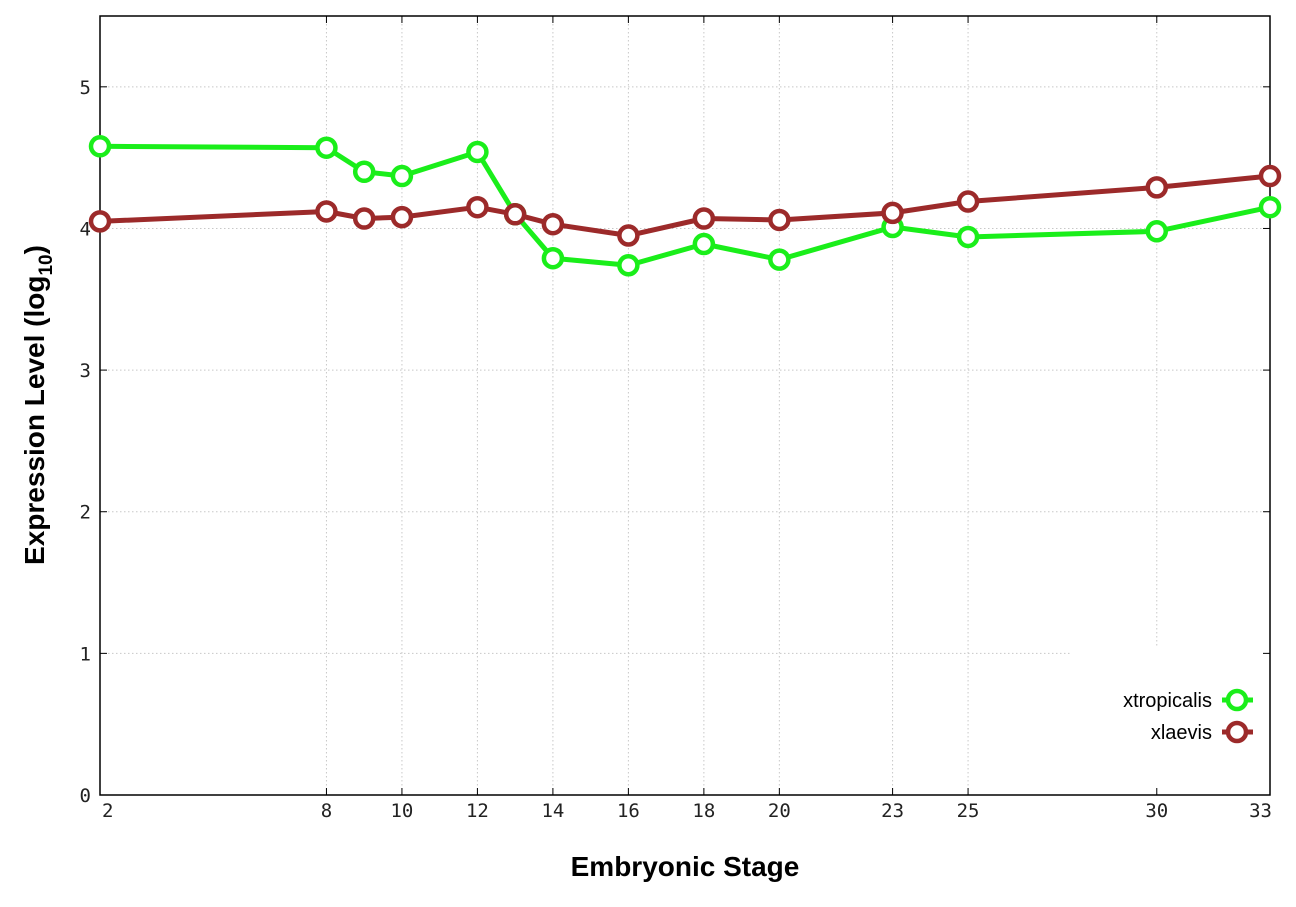  I want to click on series, so click(685, 206).